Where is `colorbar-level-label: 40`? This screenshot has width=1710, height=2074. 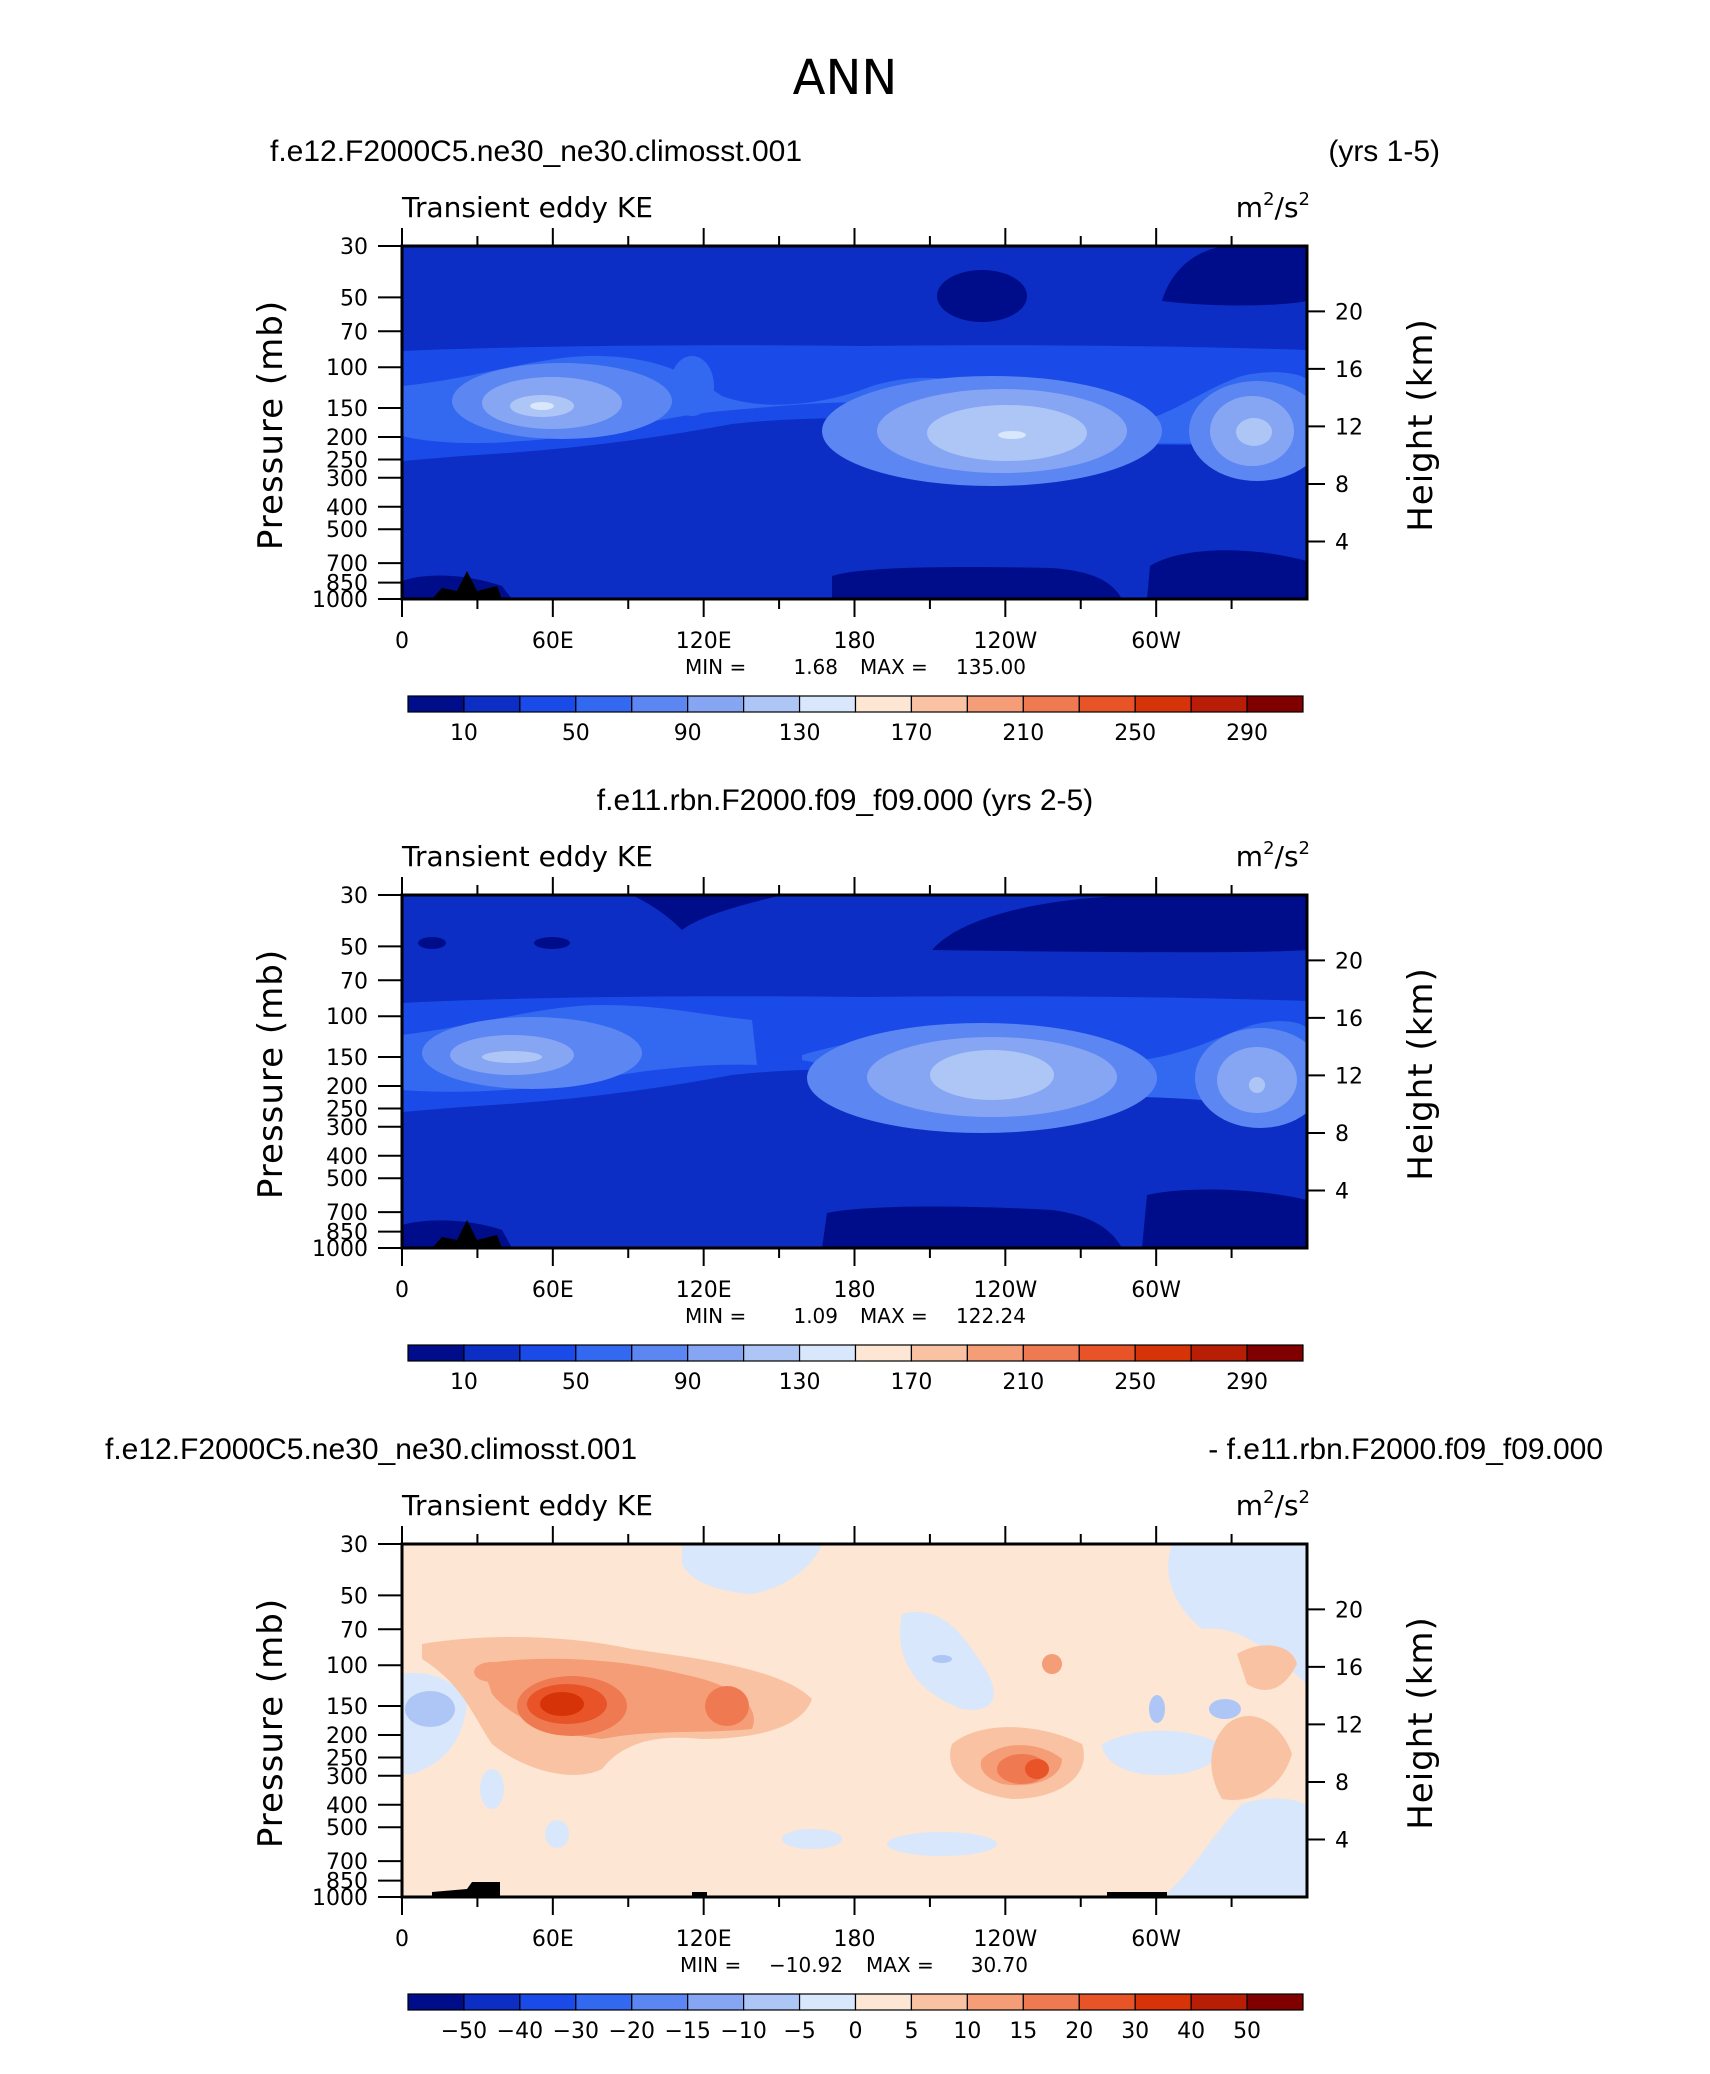
colorbar-level-label: 40 is located at coordinates (1191, 2031).